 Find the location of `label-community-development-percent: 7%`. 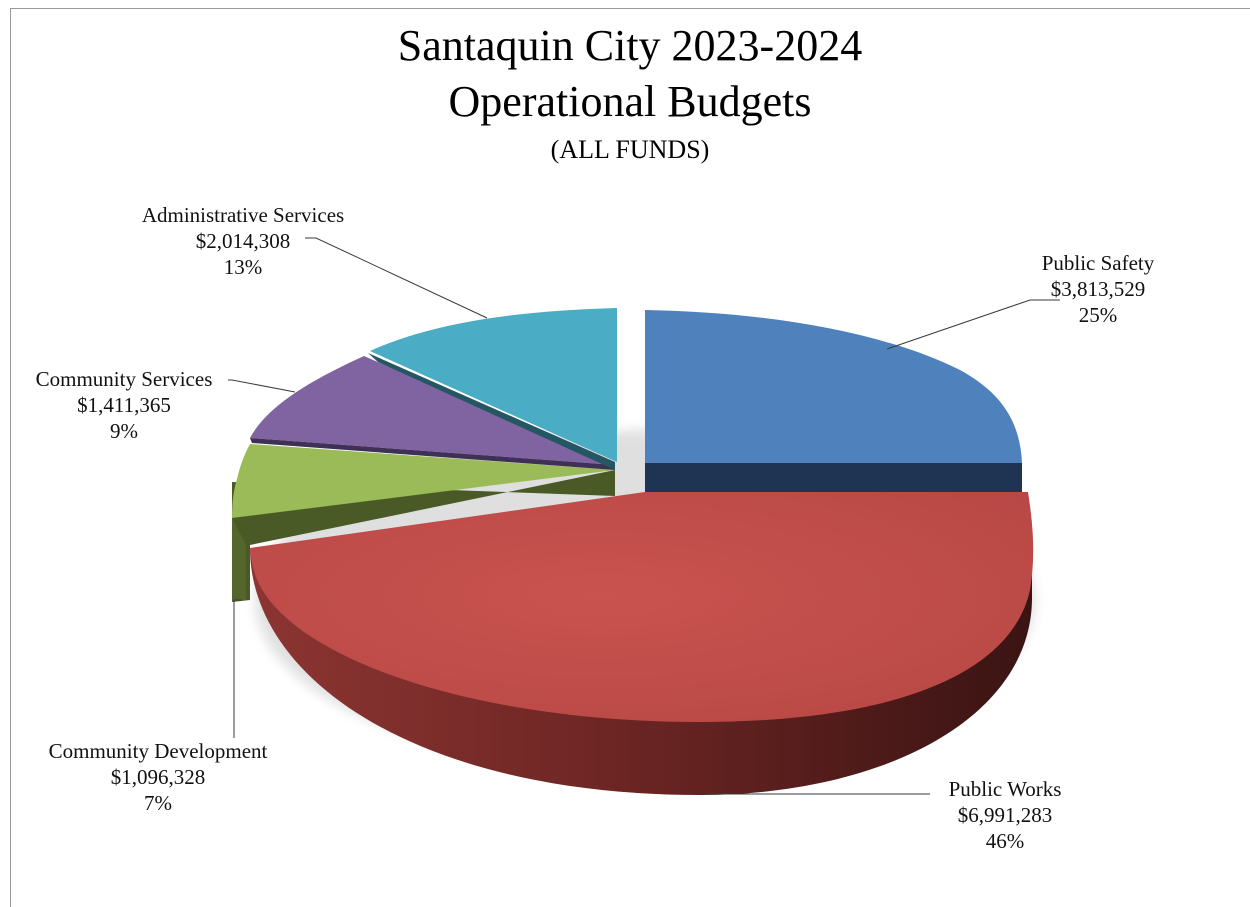

label-community-development-percent: 7% is located at coordinates (158, 803).